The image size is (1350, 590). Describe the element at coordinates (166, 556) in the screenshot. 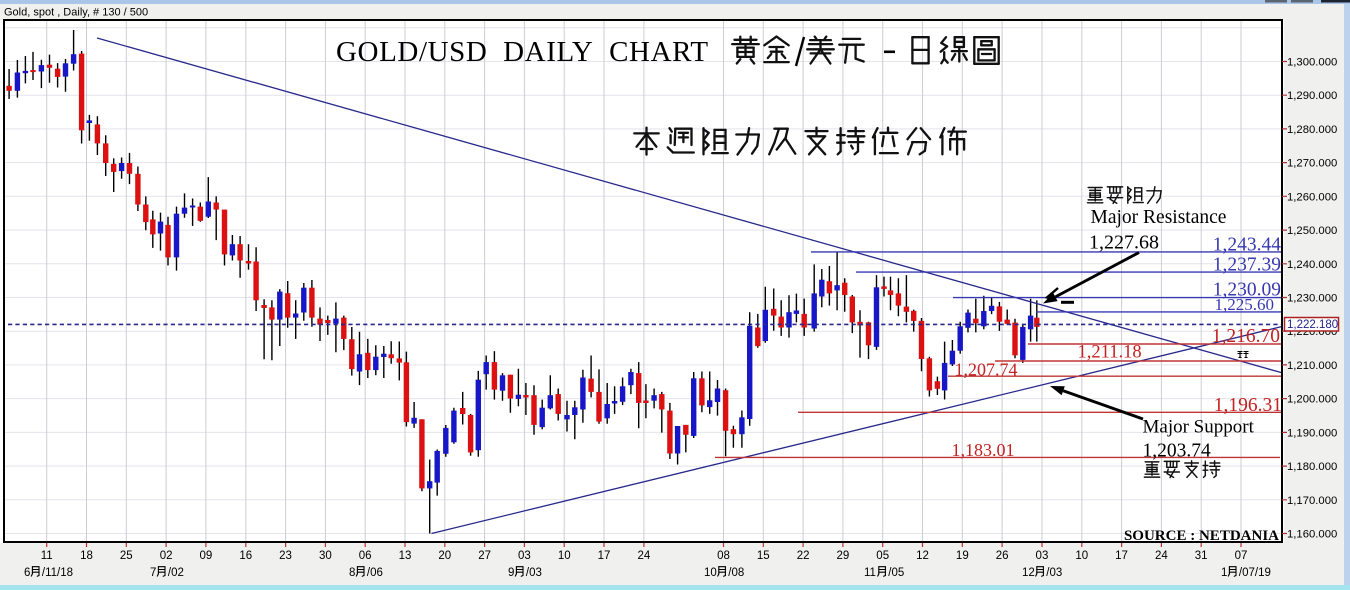

I see `svg-text: 02` at that location.